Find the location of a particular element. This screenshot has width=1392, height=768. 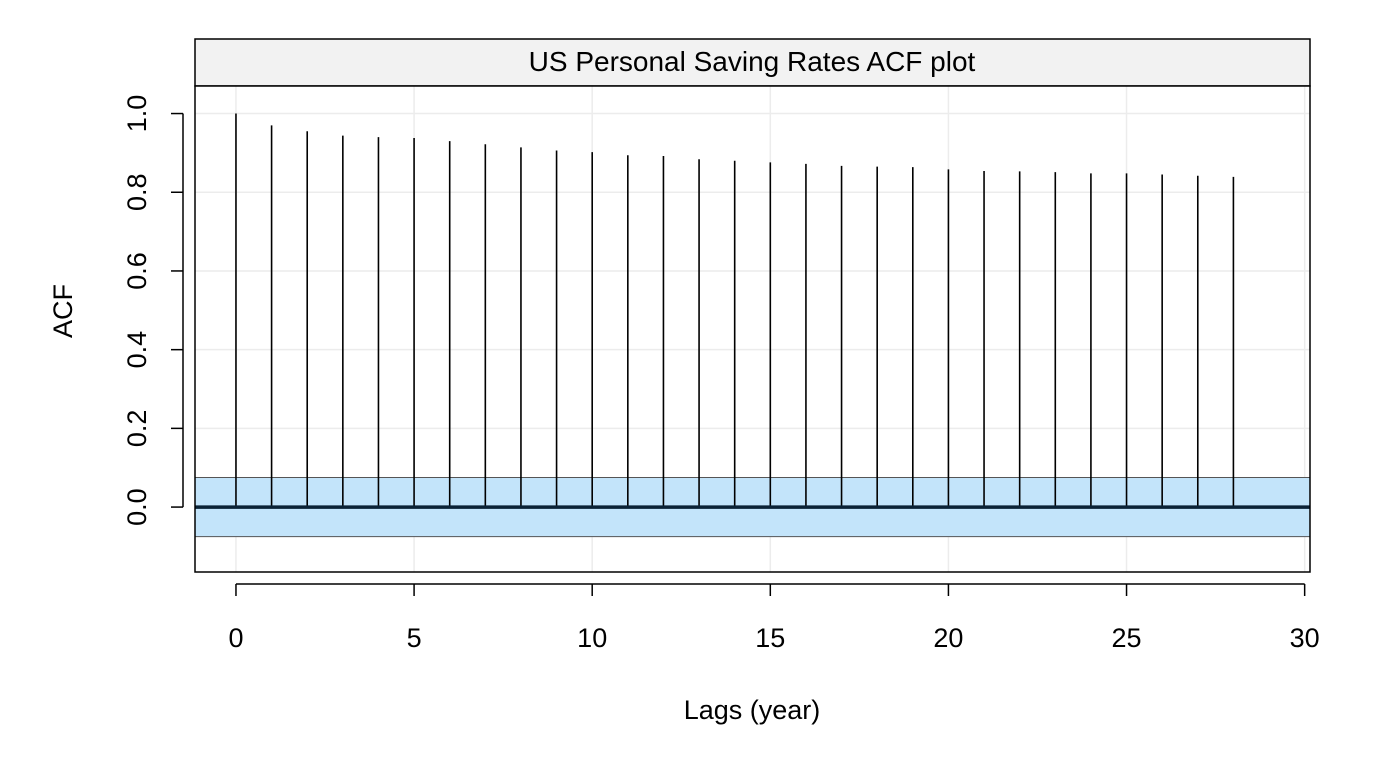

title-strip-background is located at coordinates (752, 62).